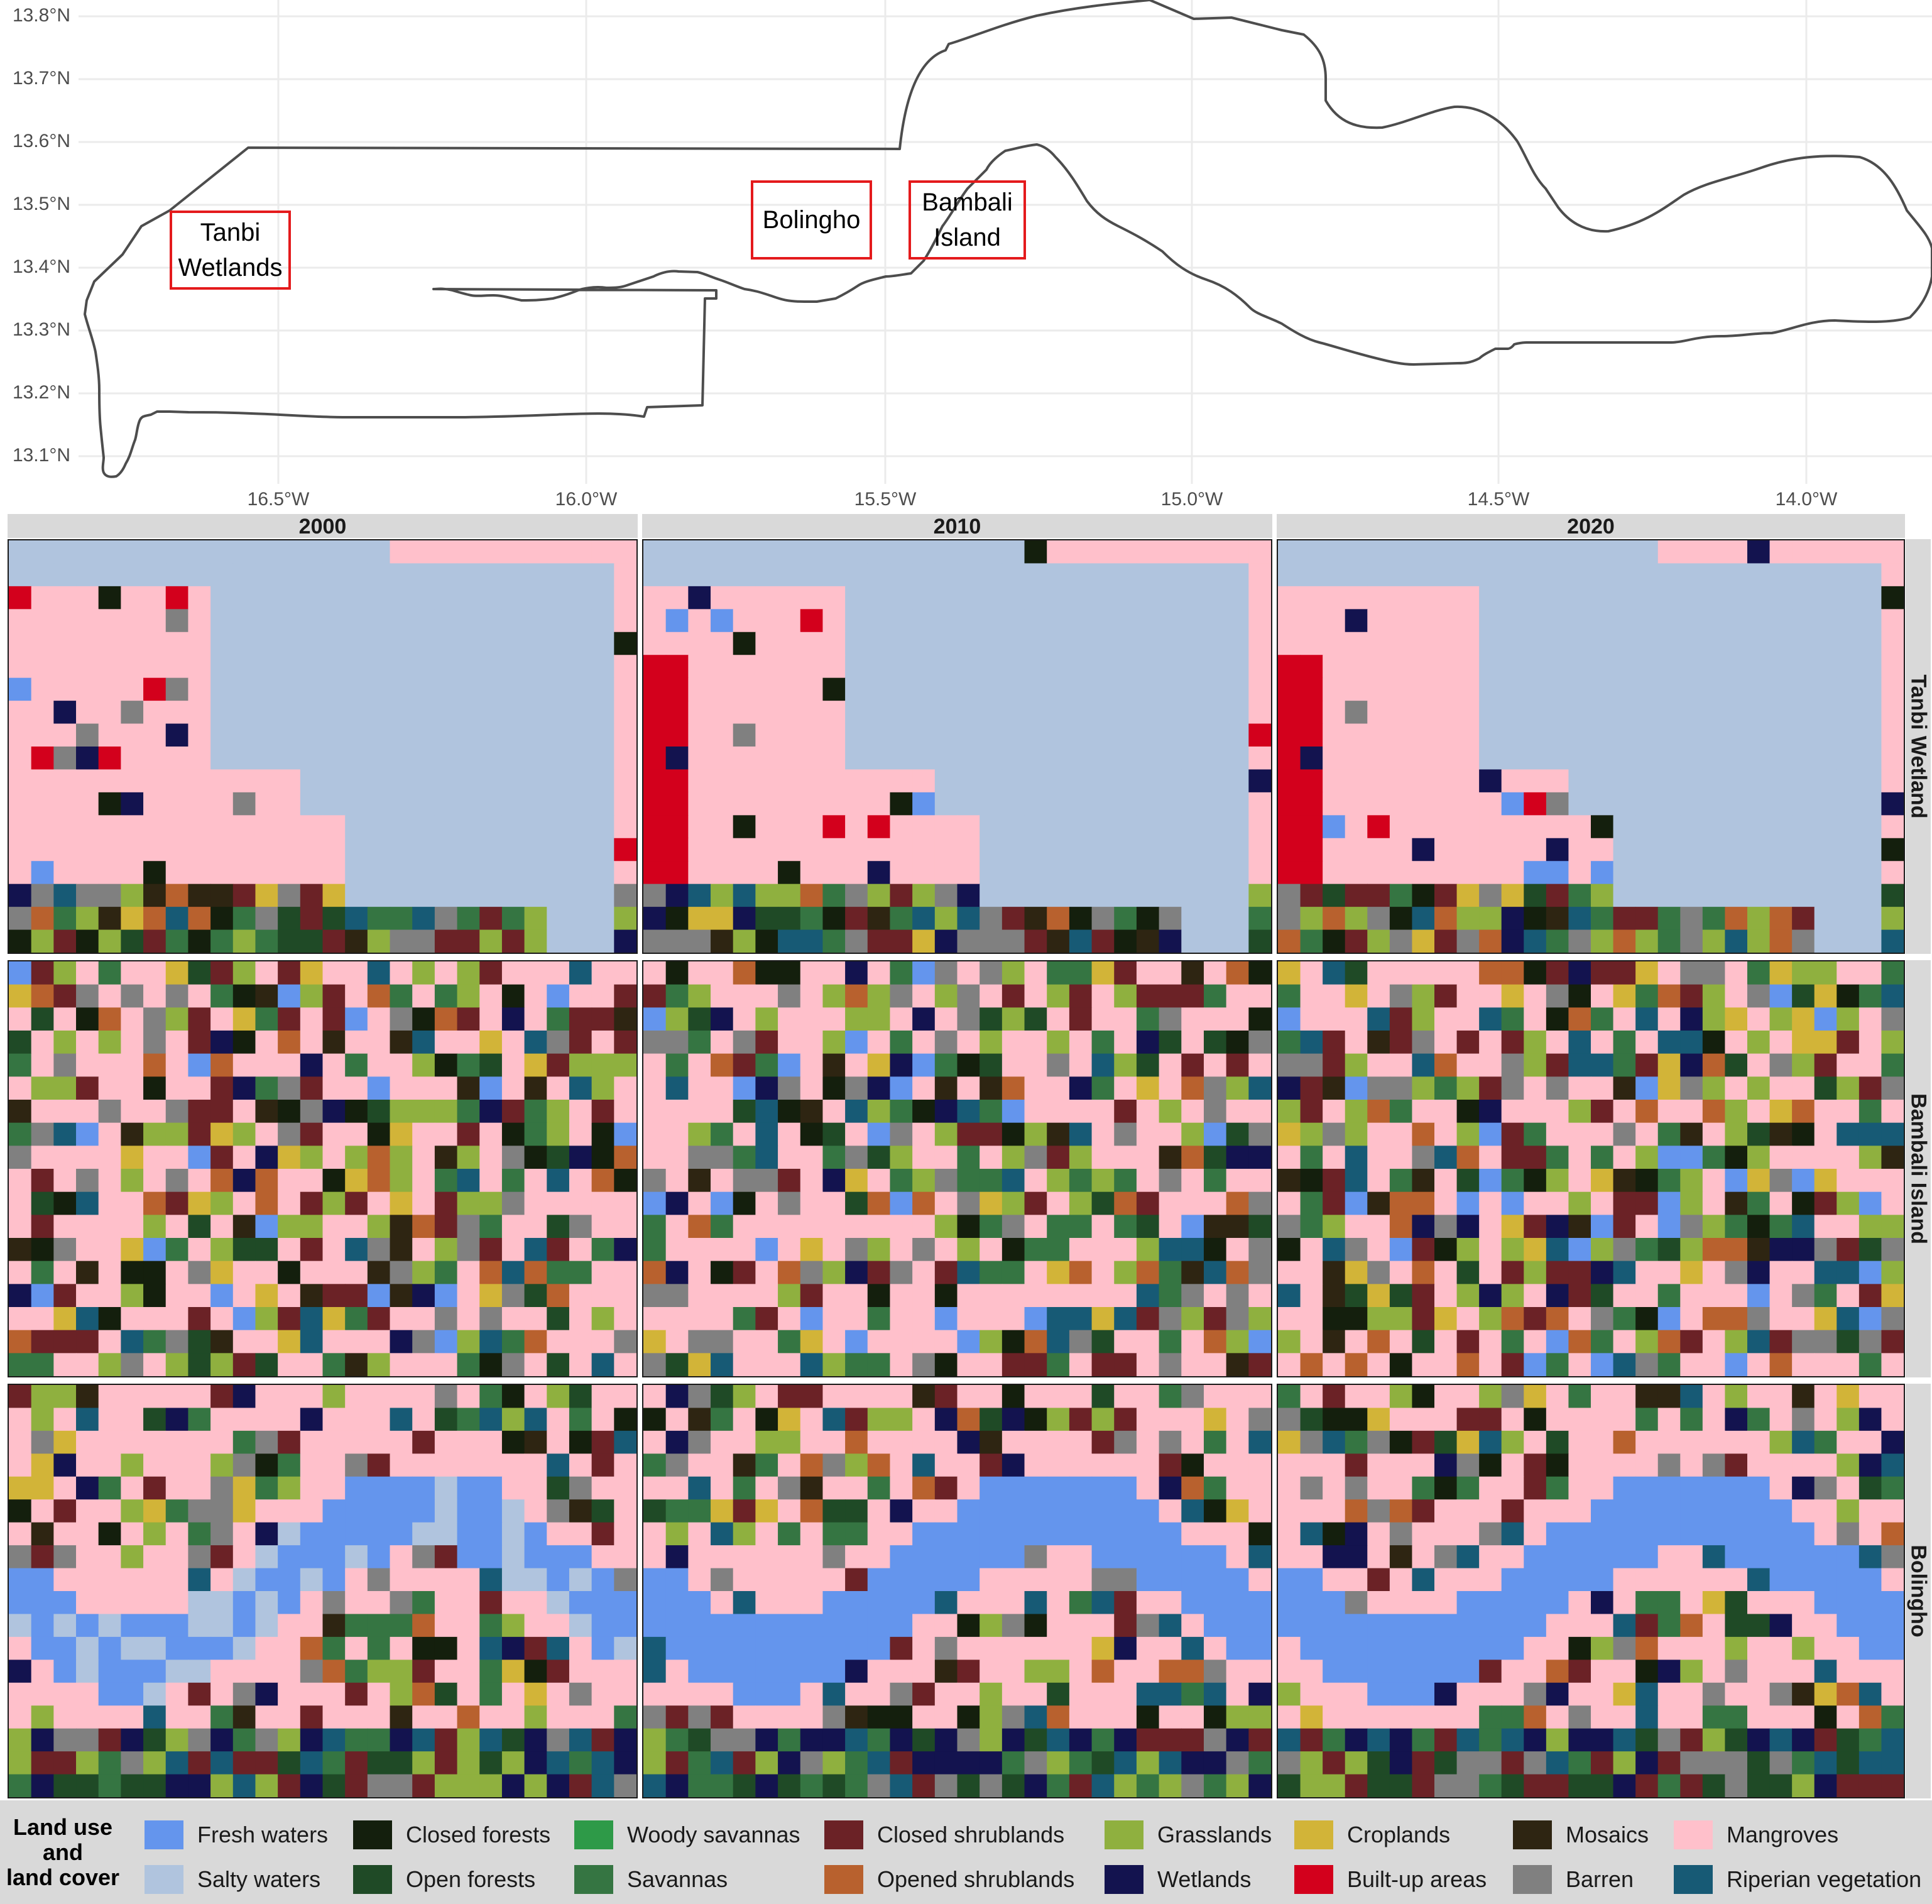 The width and height of the screenshot is (1932, 1904). Describe the element at coordinates (1608, 1834) in the screenshot. I see `legend-label: Mosaics` at that location.